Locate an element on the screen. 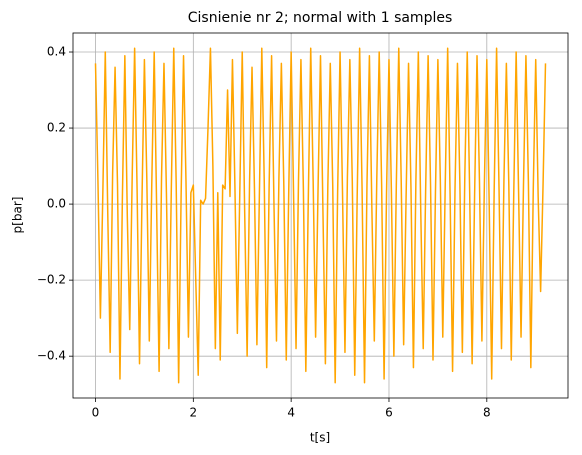  x-tick-label: 0 is located at coordinates (96, 413).